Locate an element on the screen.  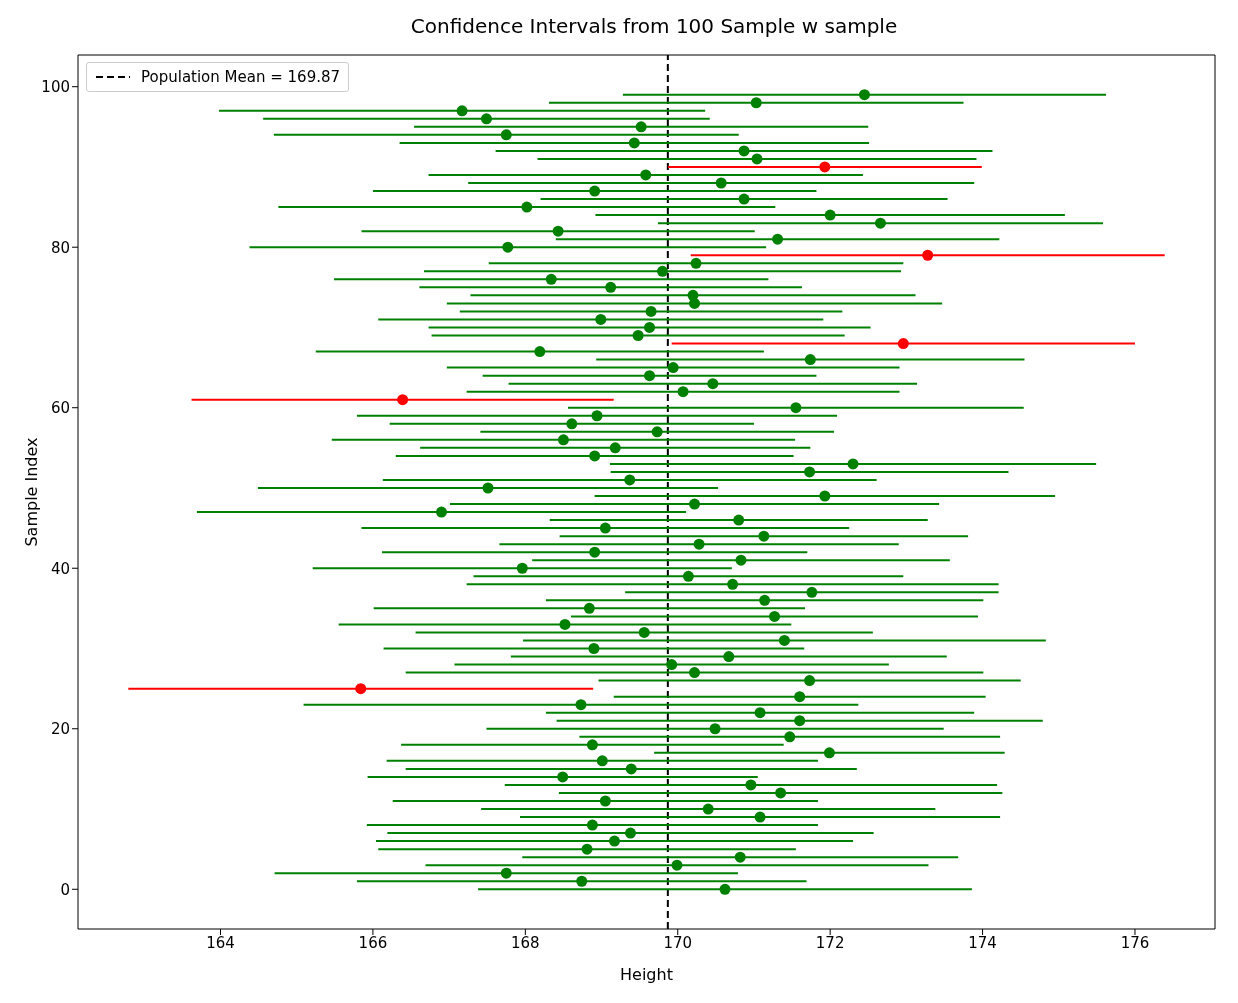
x-axis-title: Height is located at coordinates (646, 974).